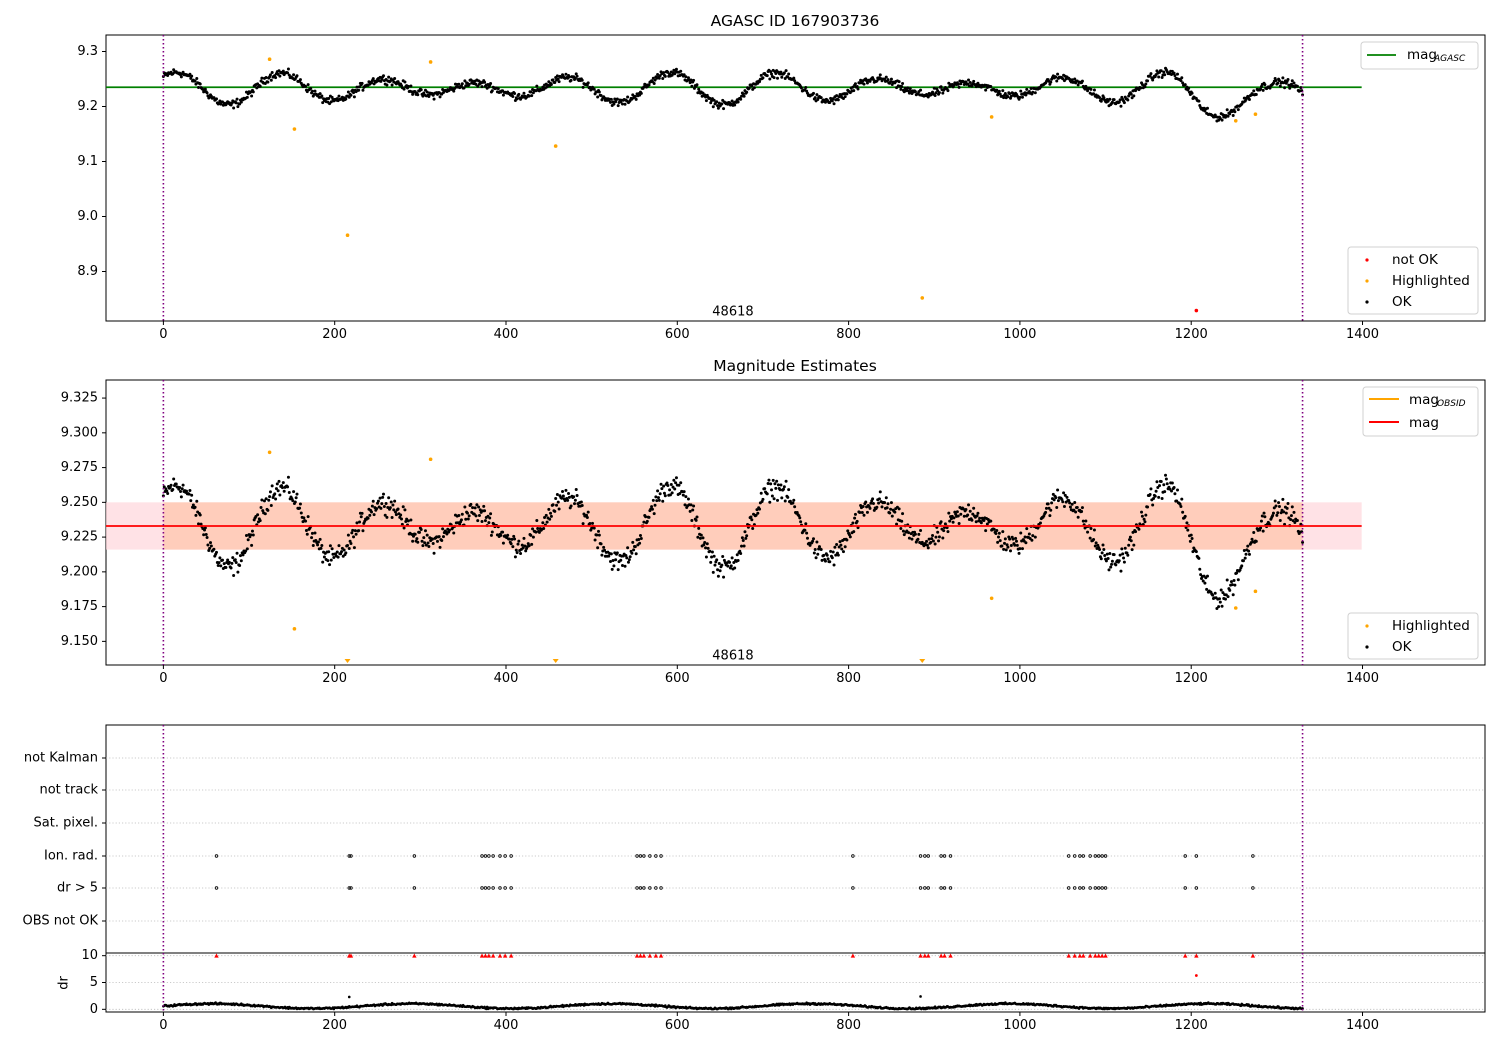  Describe the element at coordinates (1235, 608) in the screenshot. I see `highlighted-point` at that location.